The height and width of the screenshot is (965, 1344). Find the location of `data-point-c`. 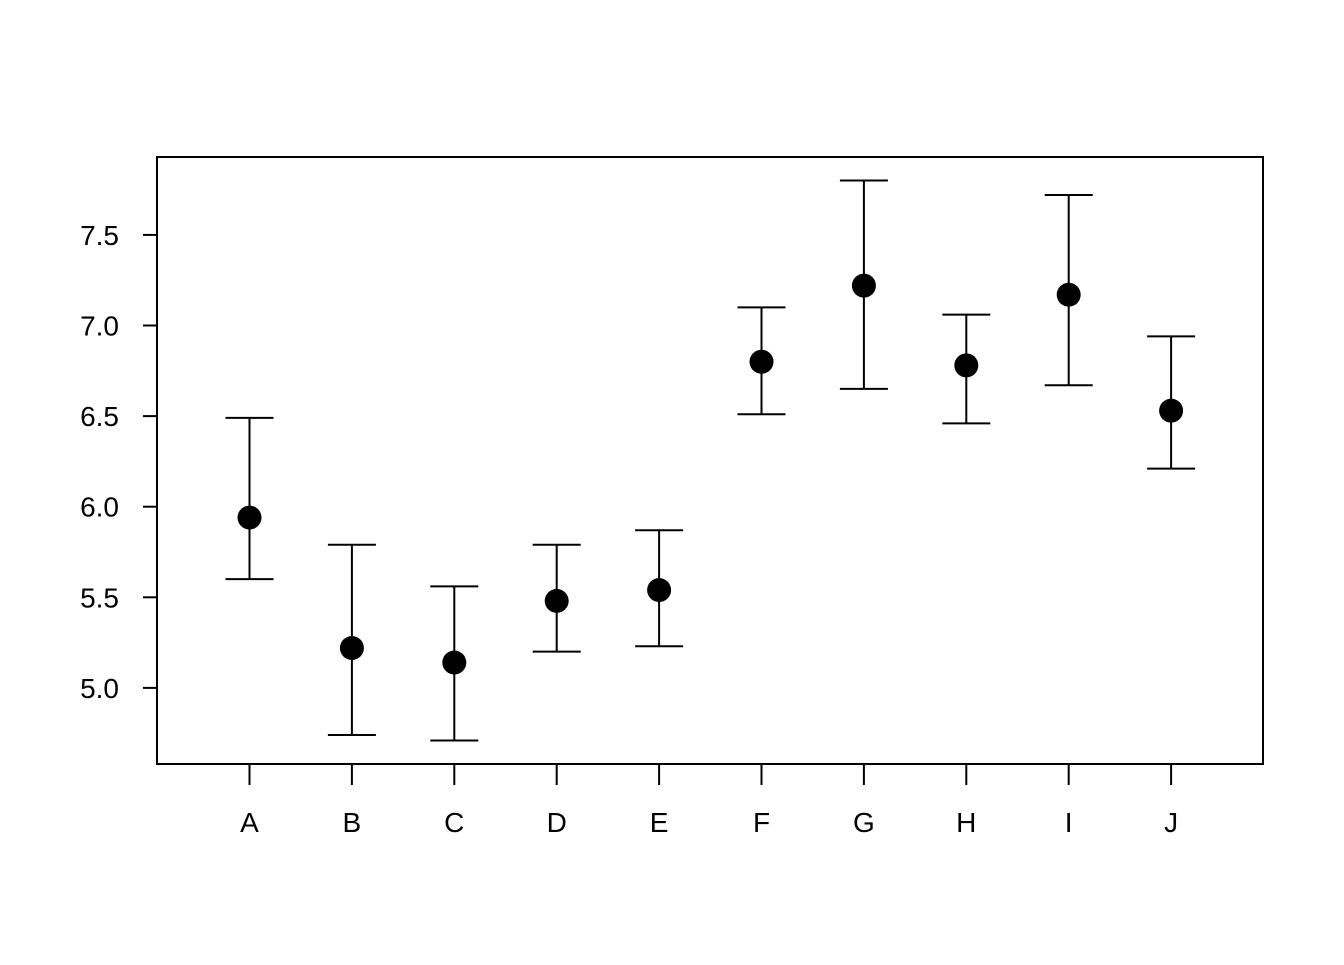

data-point-c is located at coordinates (454, 662).